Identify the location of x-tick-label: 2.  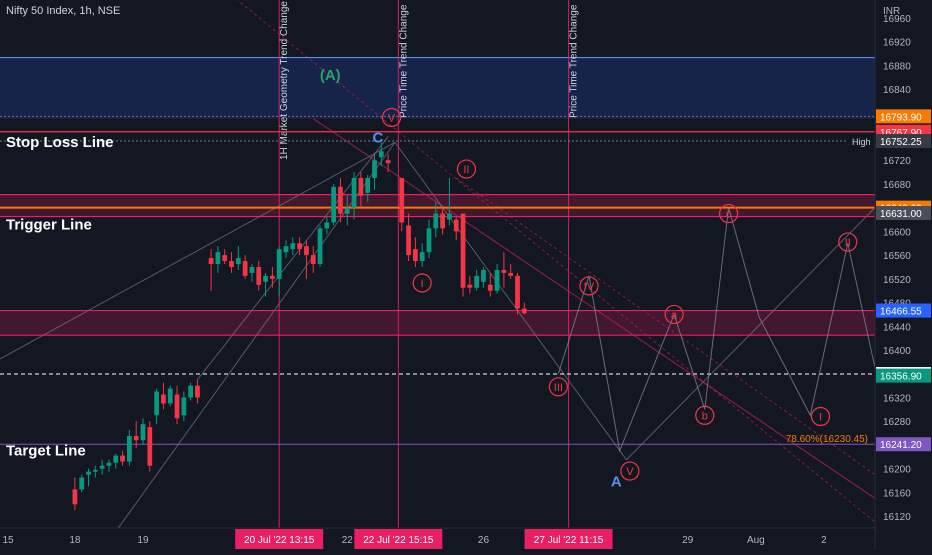
(824, 540).